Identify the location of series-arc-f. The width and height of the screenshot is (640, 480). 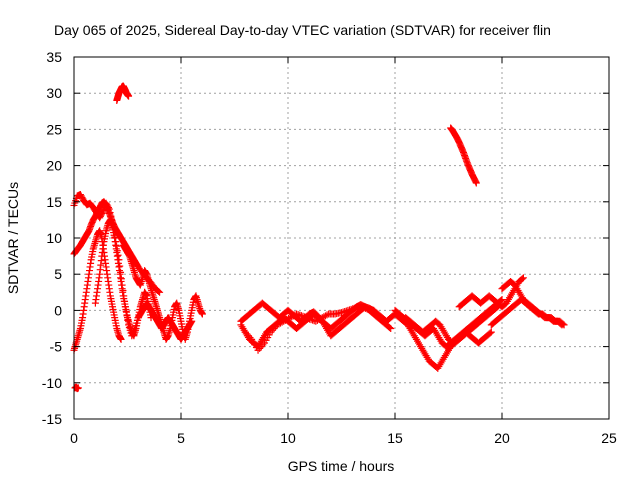
(165, 321).